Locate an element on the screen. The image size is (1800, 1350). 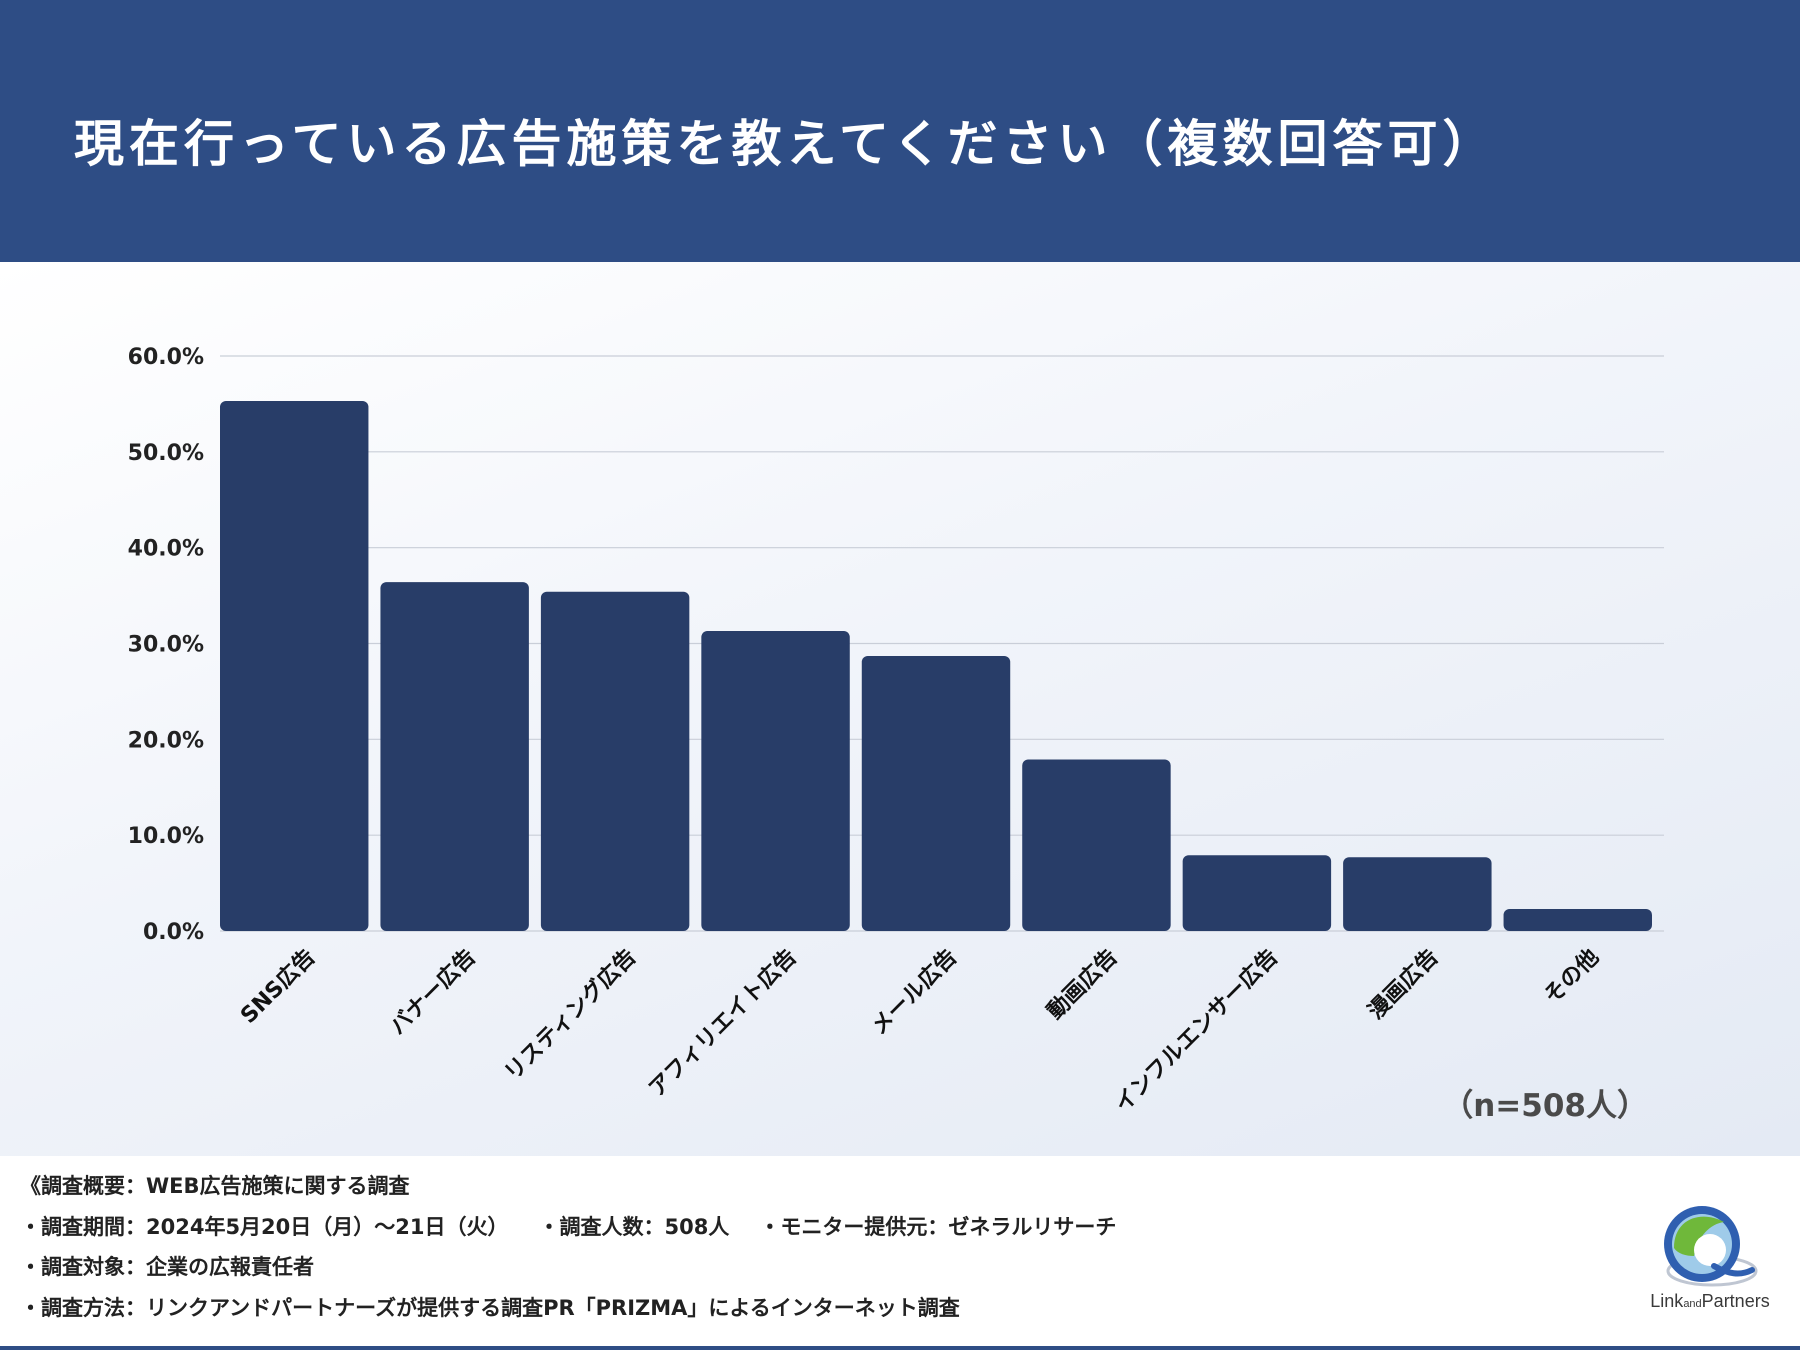
survey-target: ・調査対象：企業の広報責任者 is located at coordinates (167, 1267).